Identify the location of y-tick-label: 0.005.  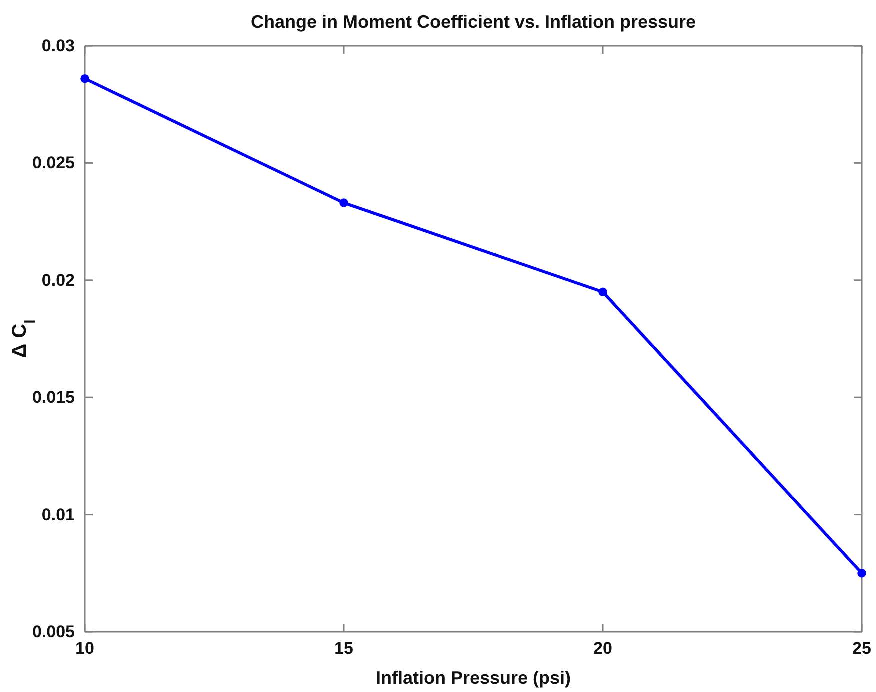
(53, 632).